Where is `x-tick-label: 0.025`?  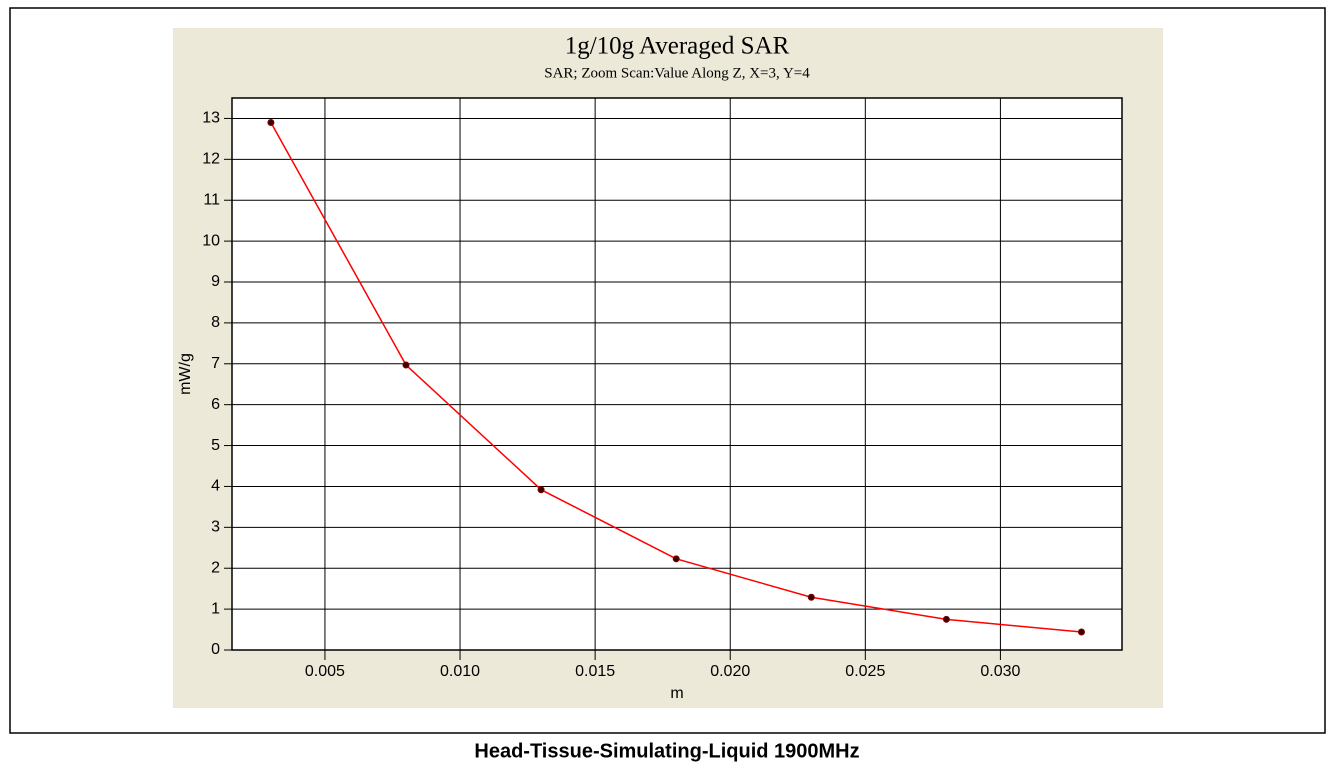 x-tick-label: 0.025 is located at coordinates (865, 671).